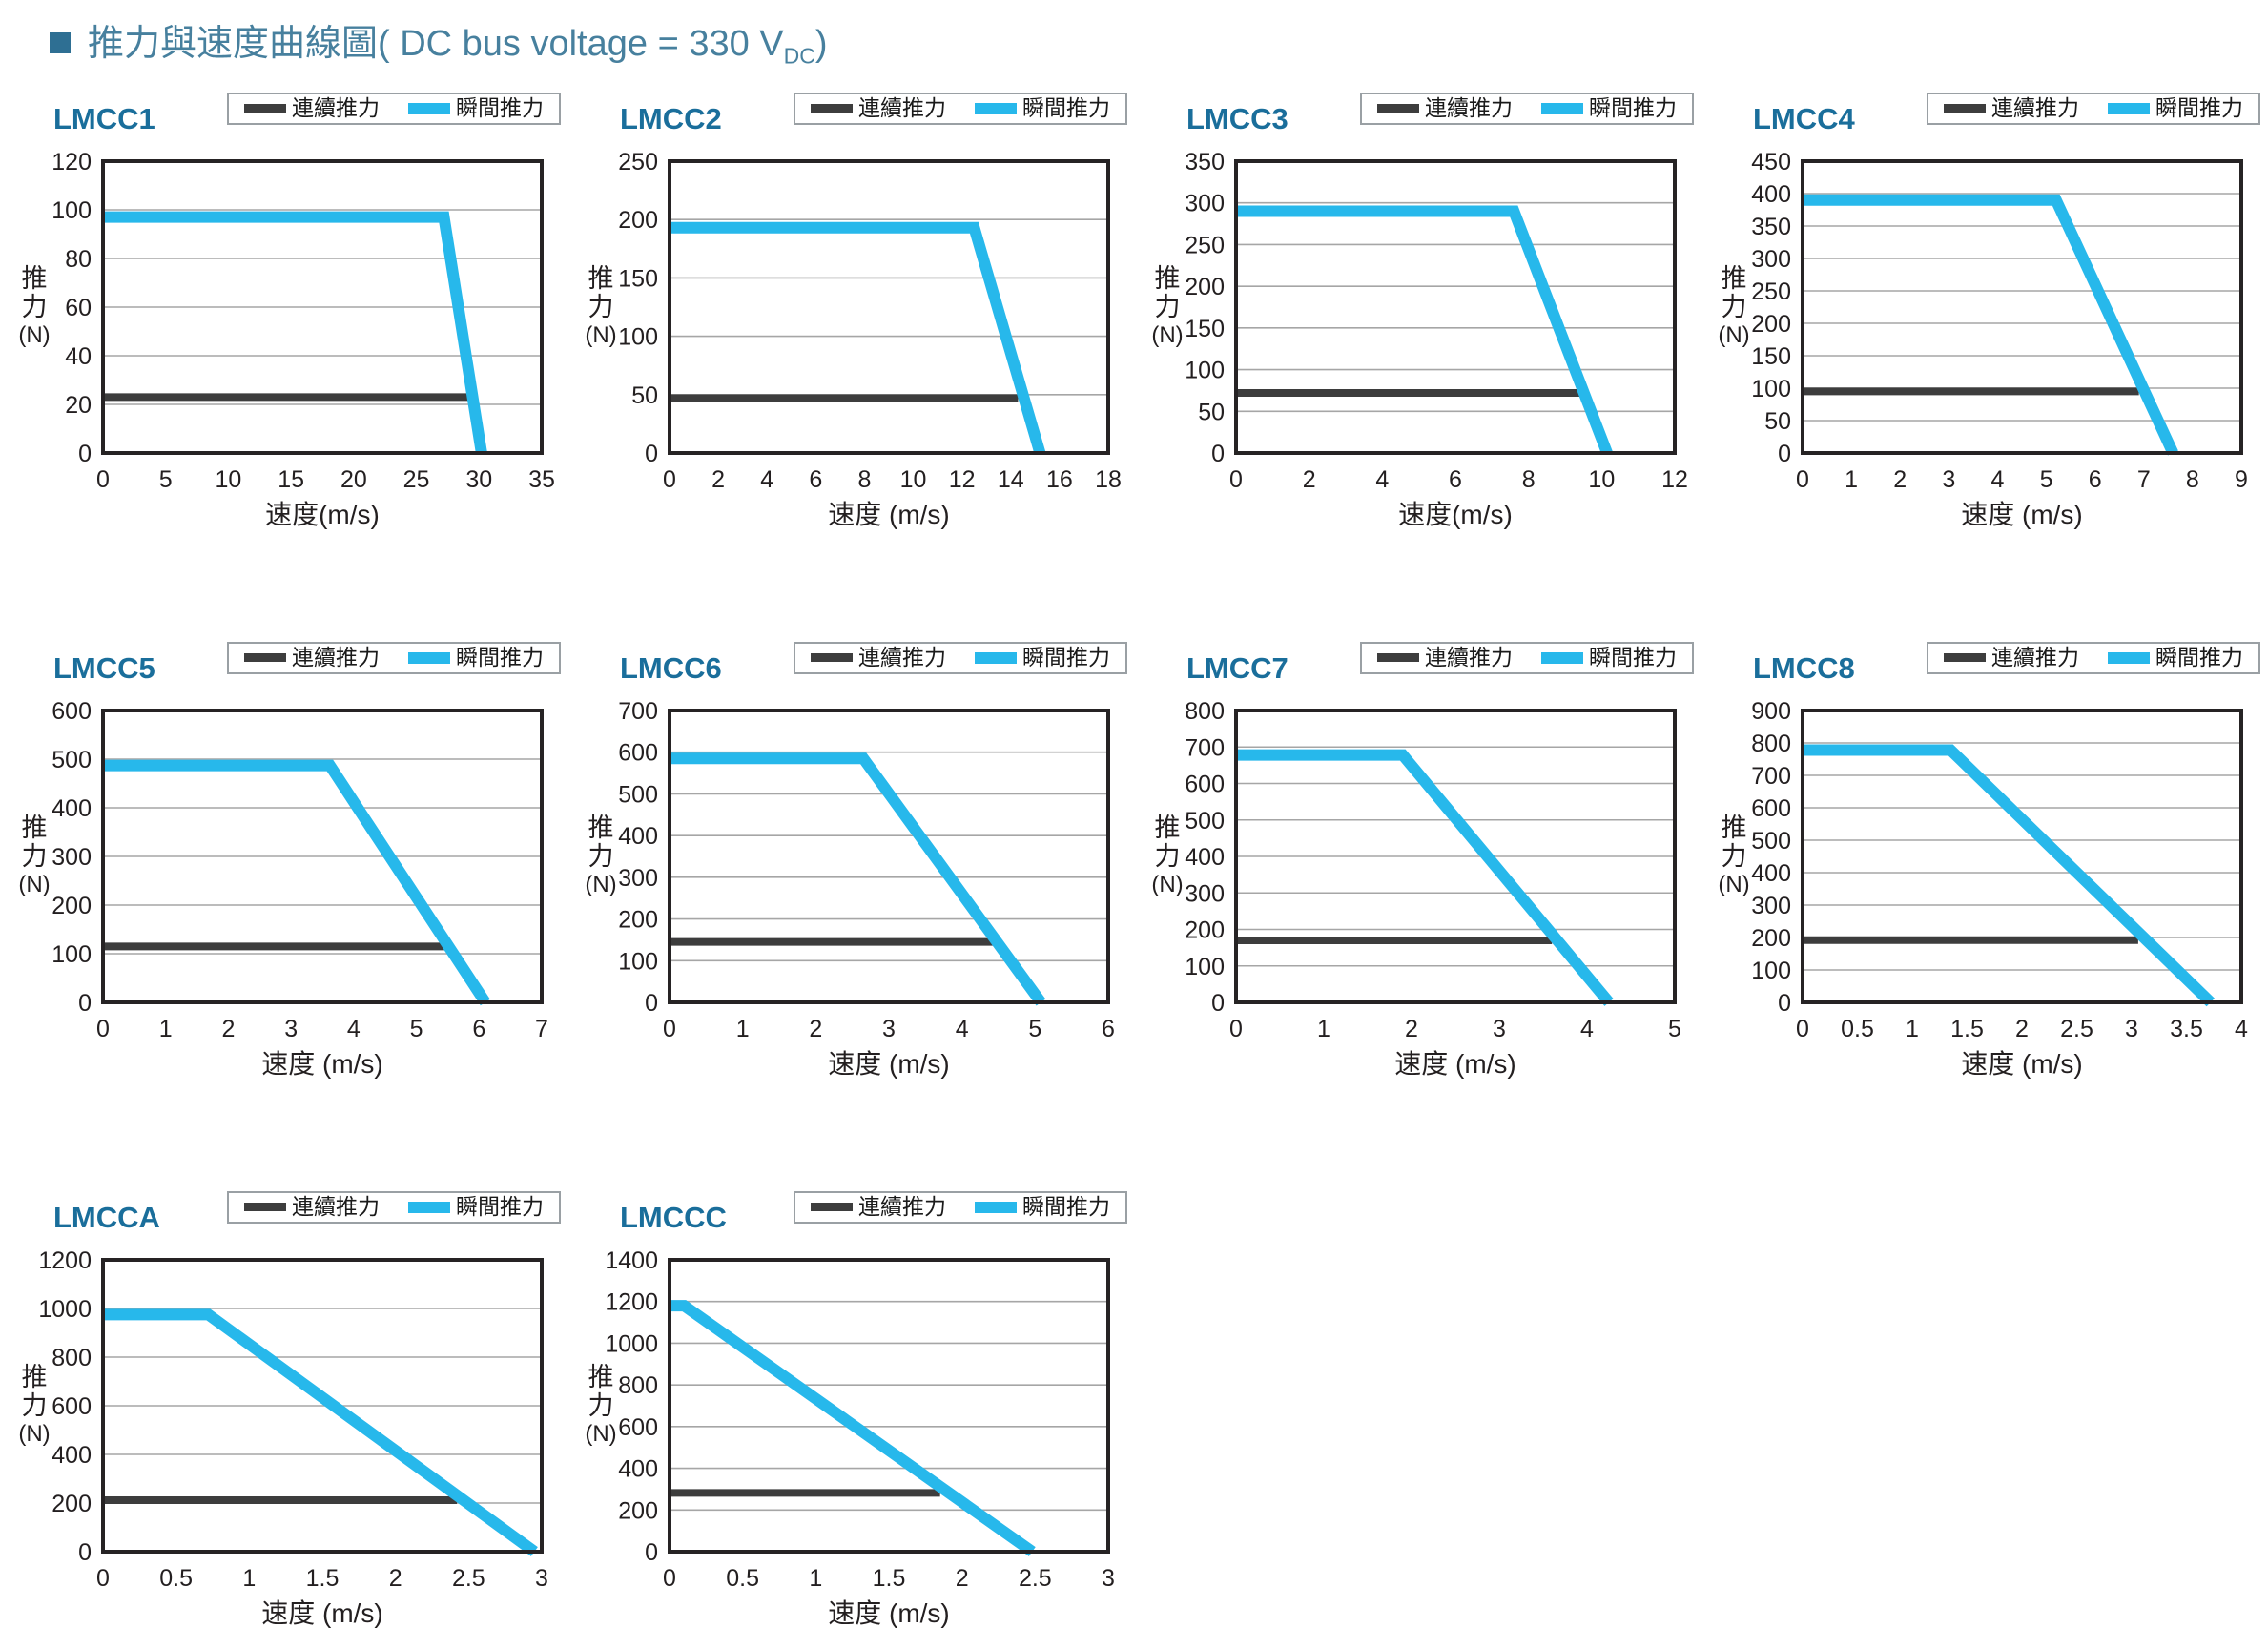 The height and width of the screenshot is (1648, 2268). Describe the element at coordinates (2076, 1029) in the screenshot. I see `x-tick-label: 2.5` at that location.